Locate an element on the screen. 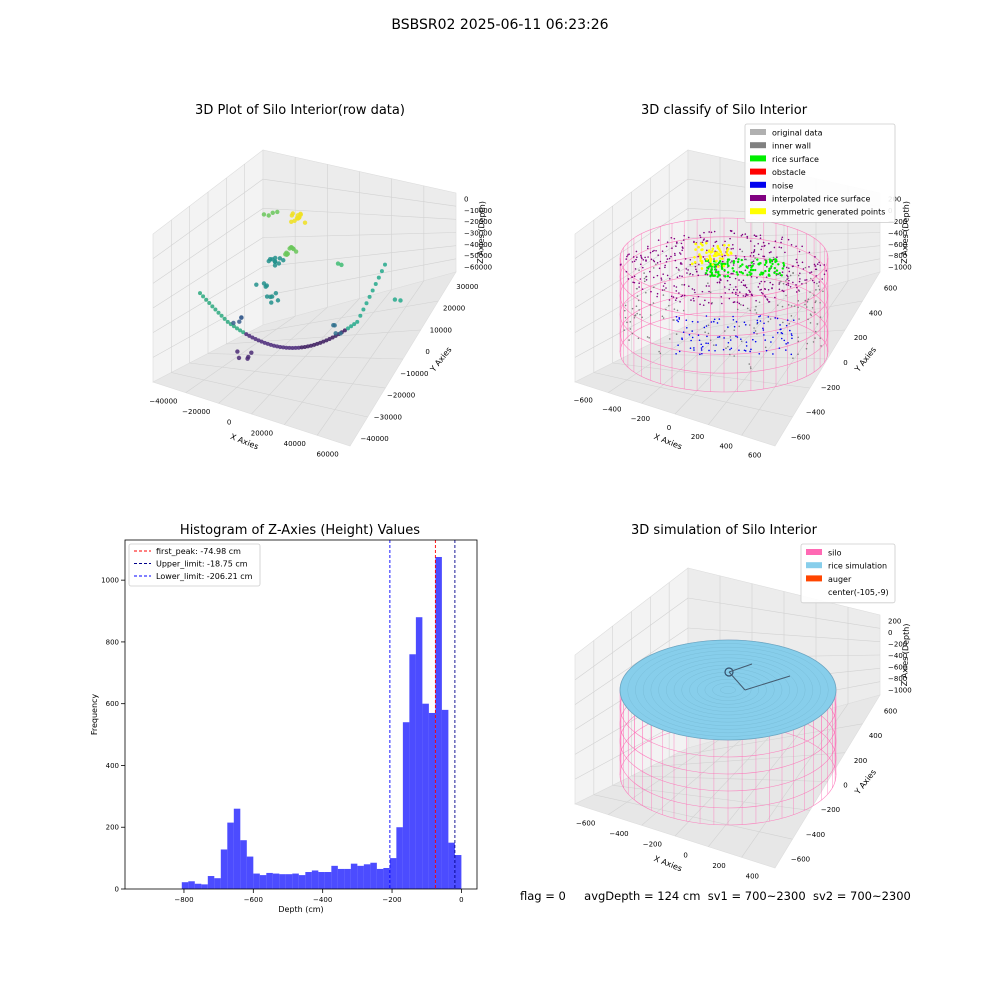 The width and height of the screenshot is (1000, 1000). x-tick-label: −400 is located at coordinates (611, 410).